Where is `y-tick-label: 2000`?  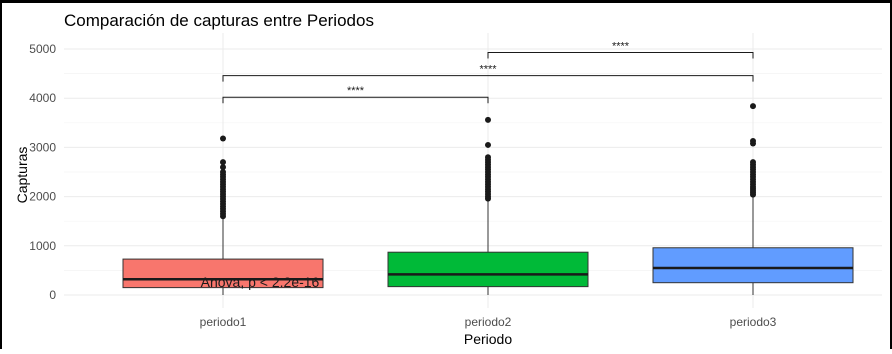
y-tick-label: 2000 is located at coordinates (42, 197).